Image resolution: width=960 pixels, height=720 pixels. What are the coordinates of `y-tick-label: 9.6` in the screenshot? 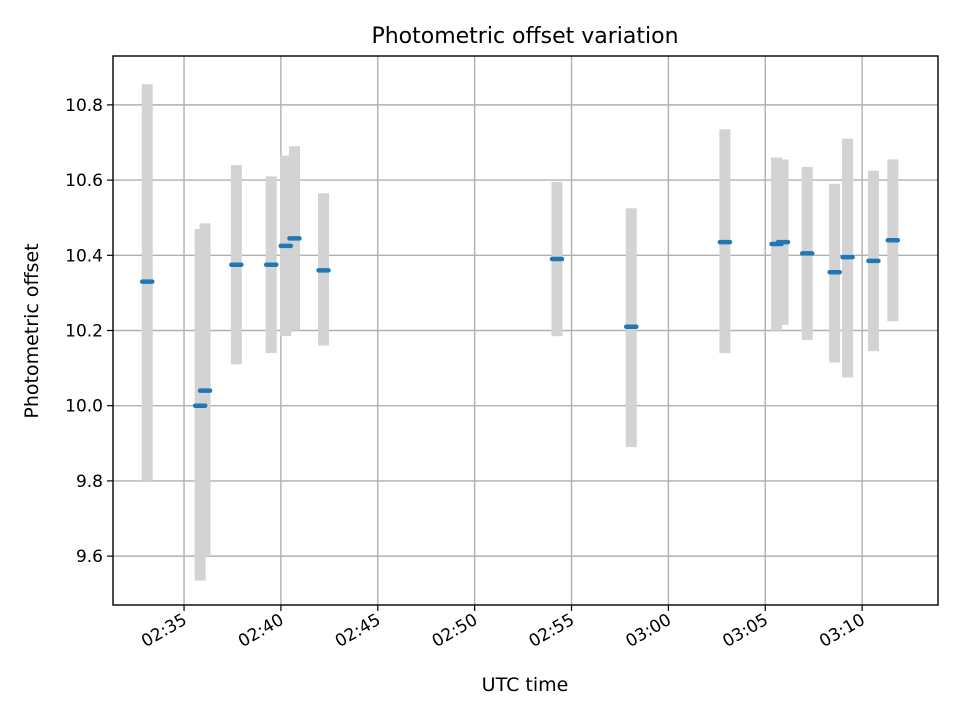 It's located at (89, 557).